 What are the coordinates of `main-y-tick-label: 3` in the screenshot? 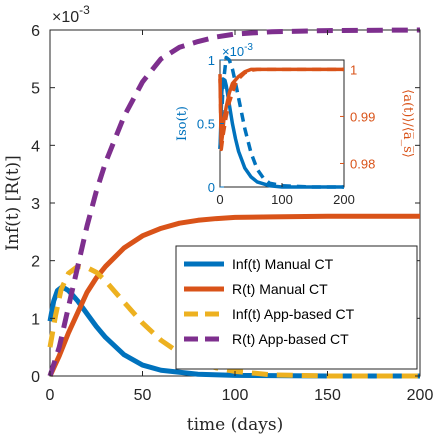 It's located at (35, 204).